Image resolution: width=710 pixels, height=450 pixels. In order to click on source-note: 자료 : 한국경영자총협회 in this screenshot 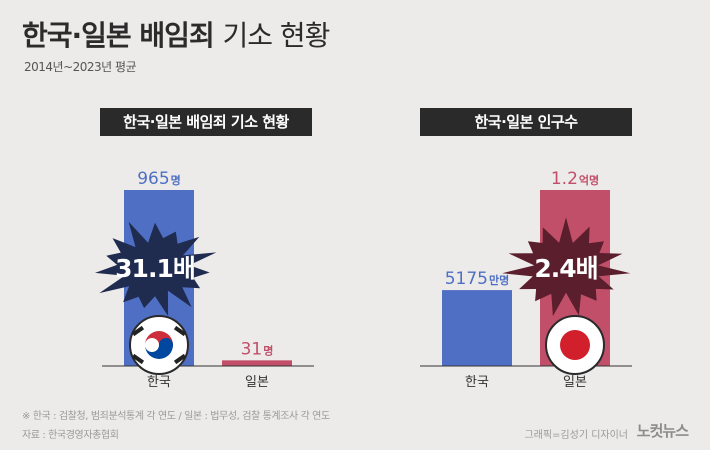, I will do `click(70, 435)`.